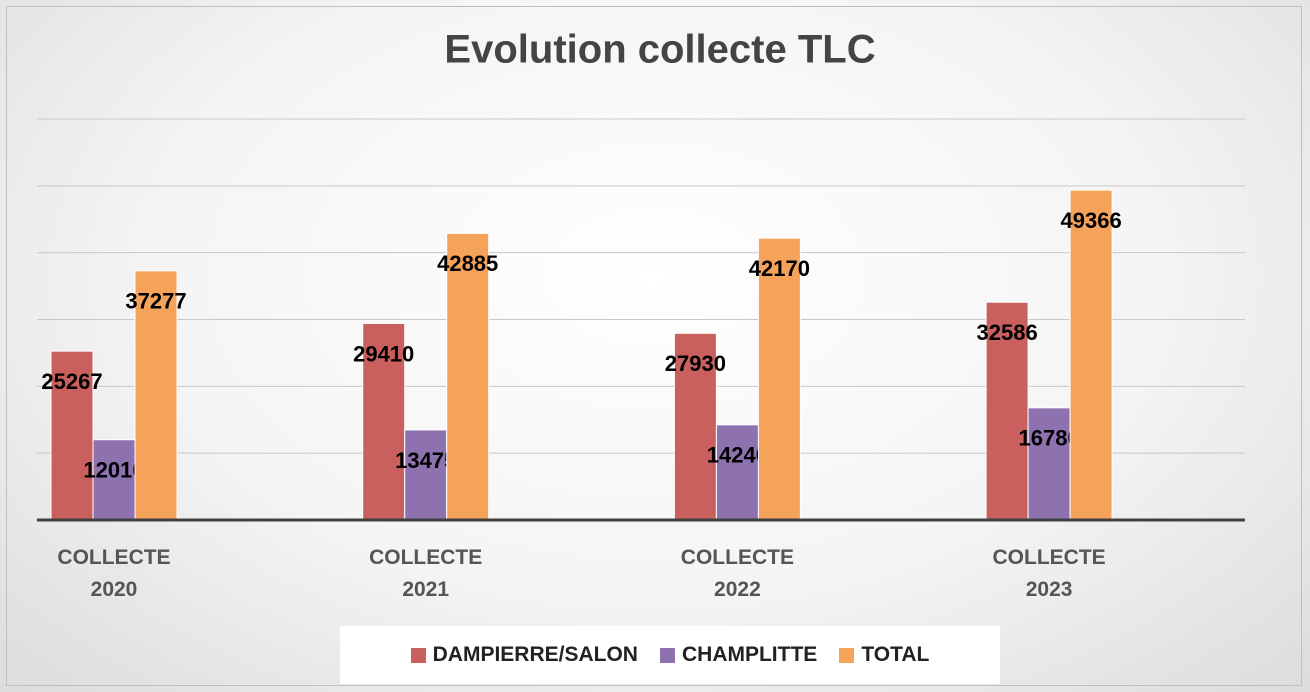 This screenshot has height=692, width=1310. What do you see at coordinates (695, 363) in the screenshot?
I see `data-label: 27930` at bounding box center [695, 363].